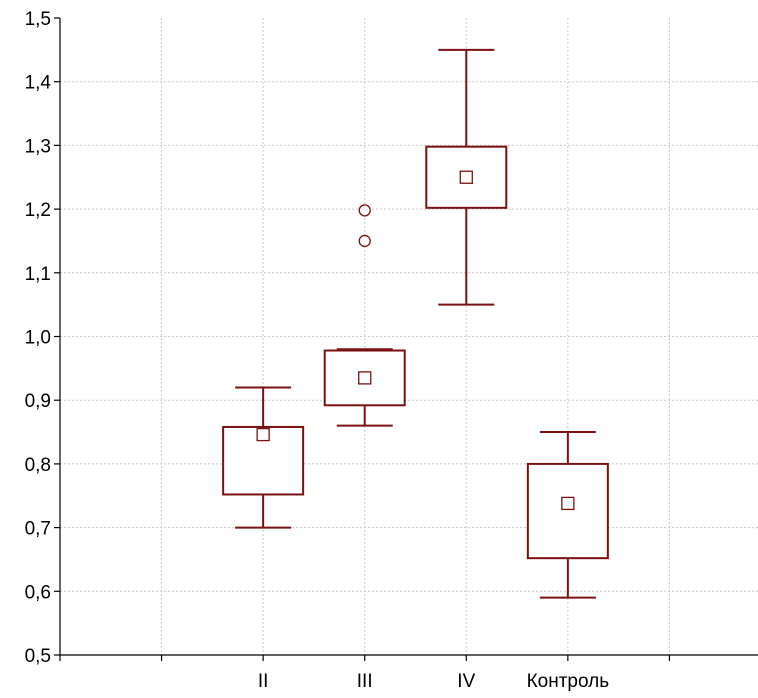  What do you see at coordinates (568, 681) in the screenshot?
I see `x-tick-label: Контроль` at bounding box center [568, 681].